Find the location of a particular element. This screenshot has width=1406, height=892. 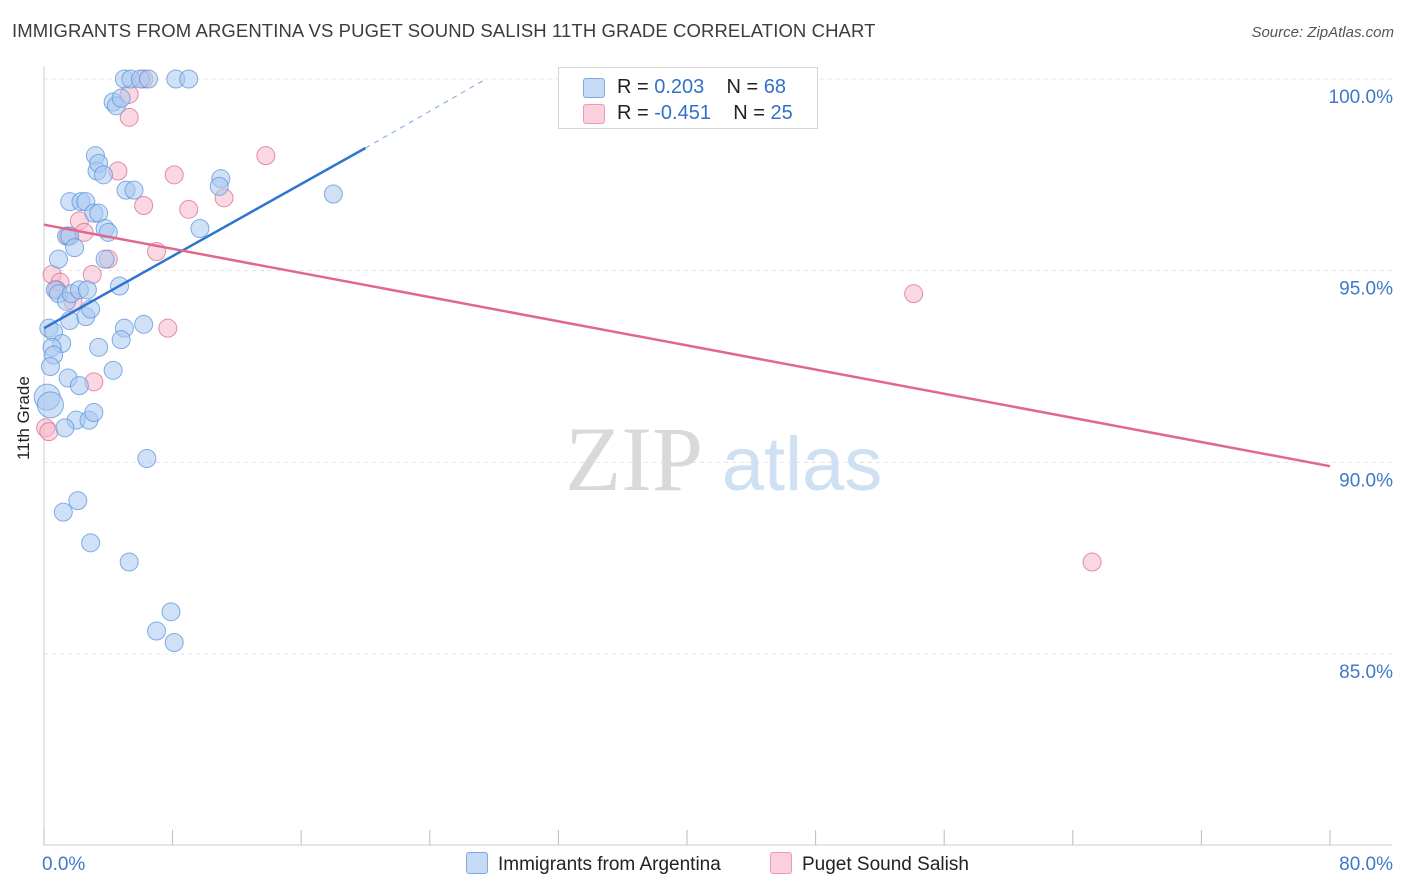

watermark: ZIP atlas is located at coordinates (723, 459).